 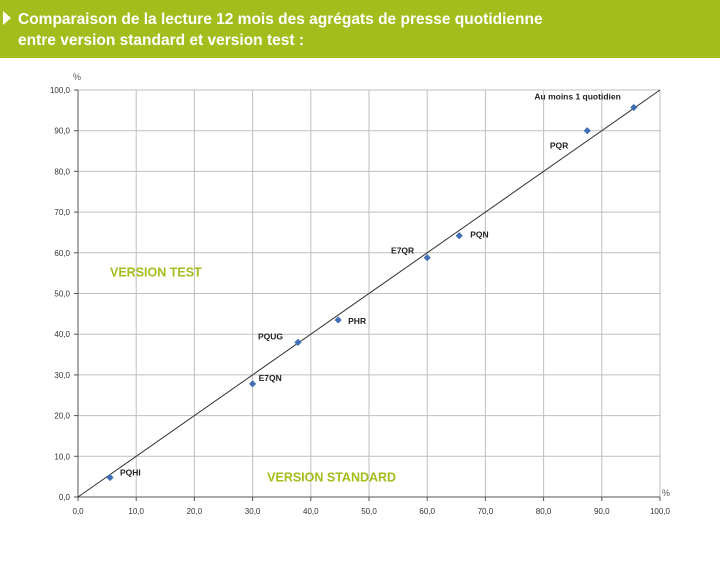 I want to click on title-line-2: entre version standard et version test :, so click(x=161, y=40).